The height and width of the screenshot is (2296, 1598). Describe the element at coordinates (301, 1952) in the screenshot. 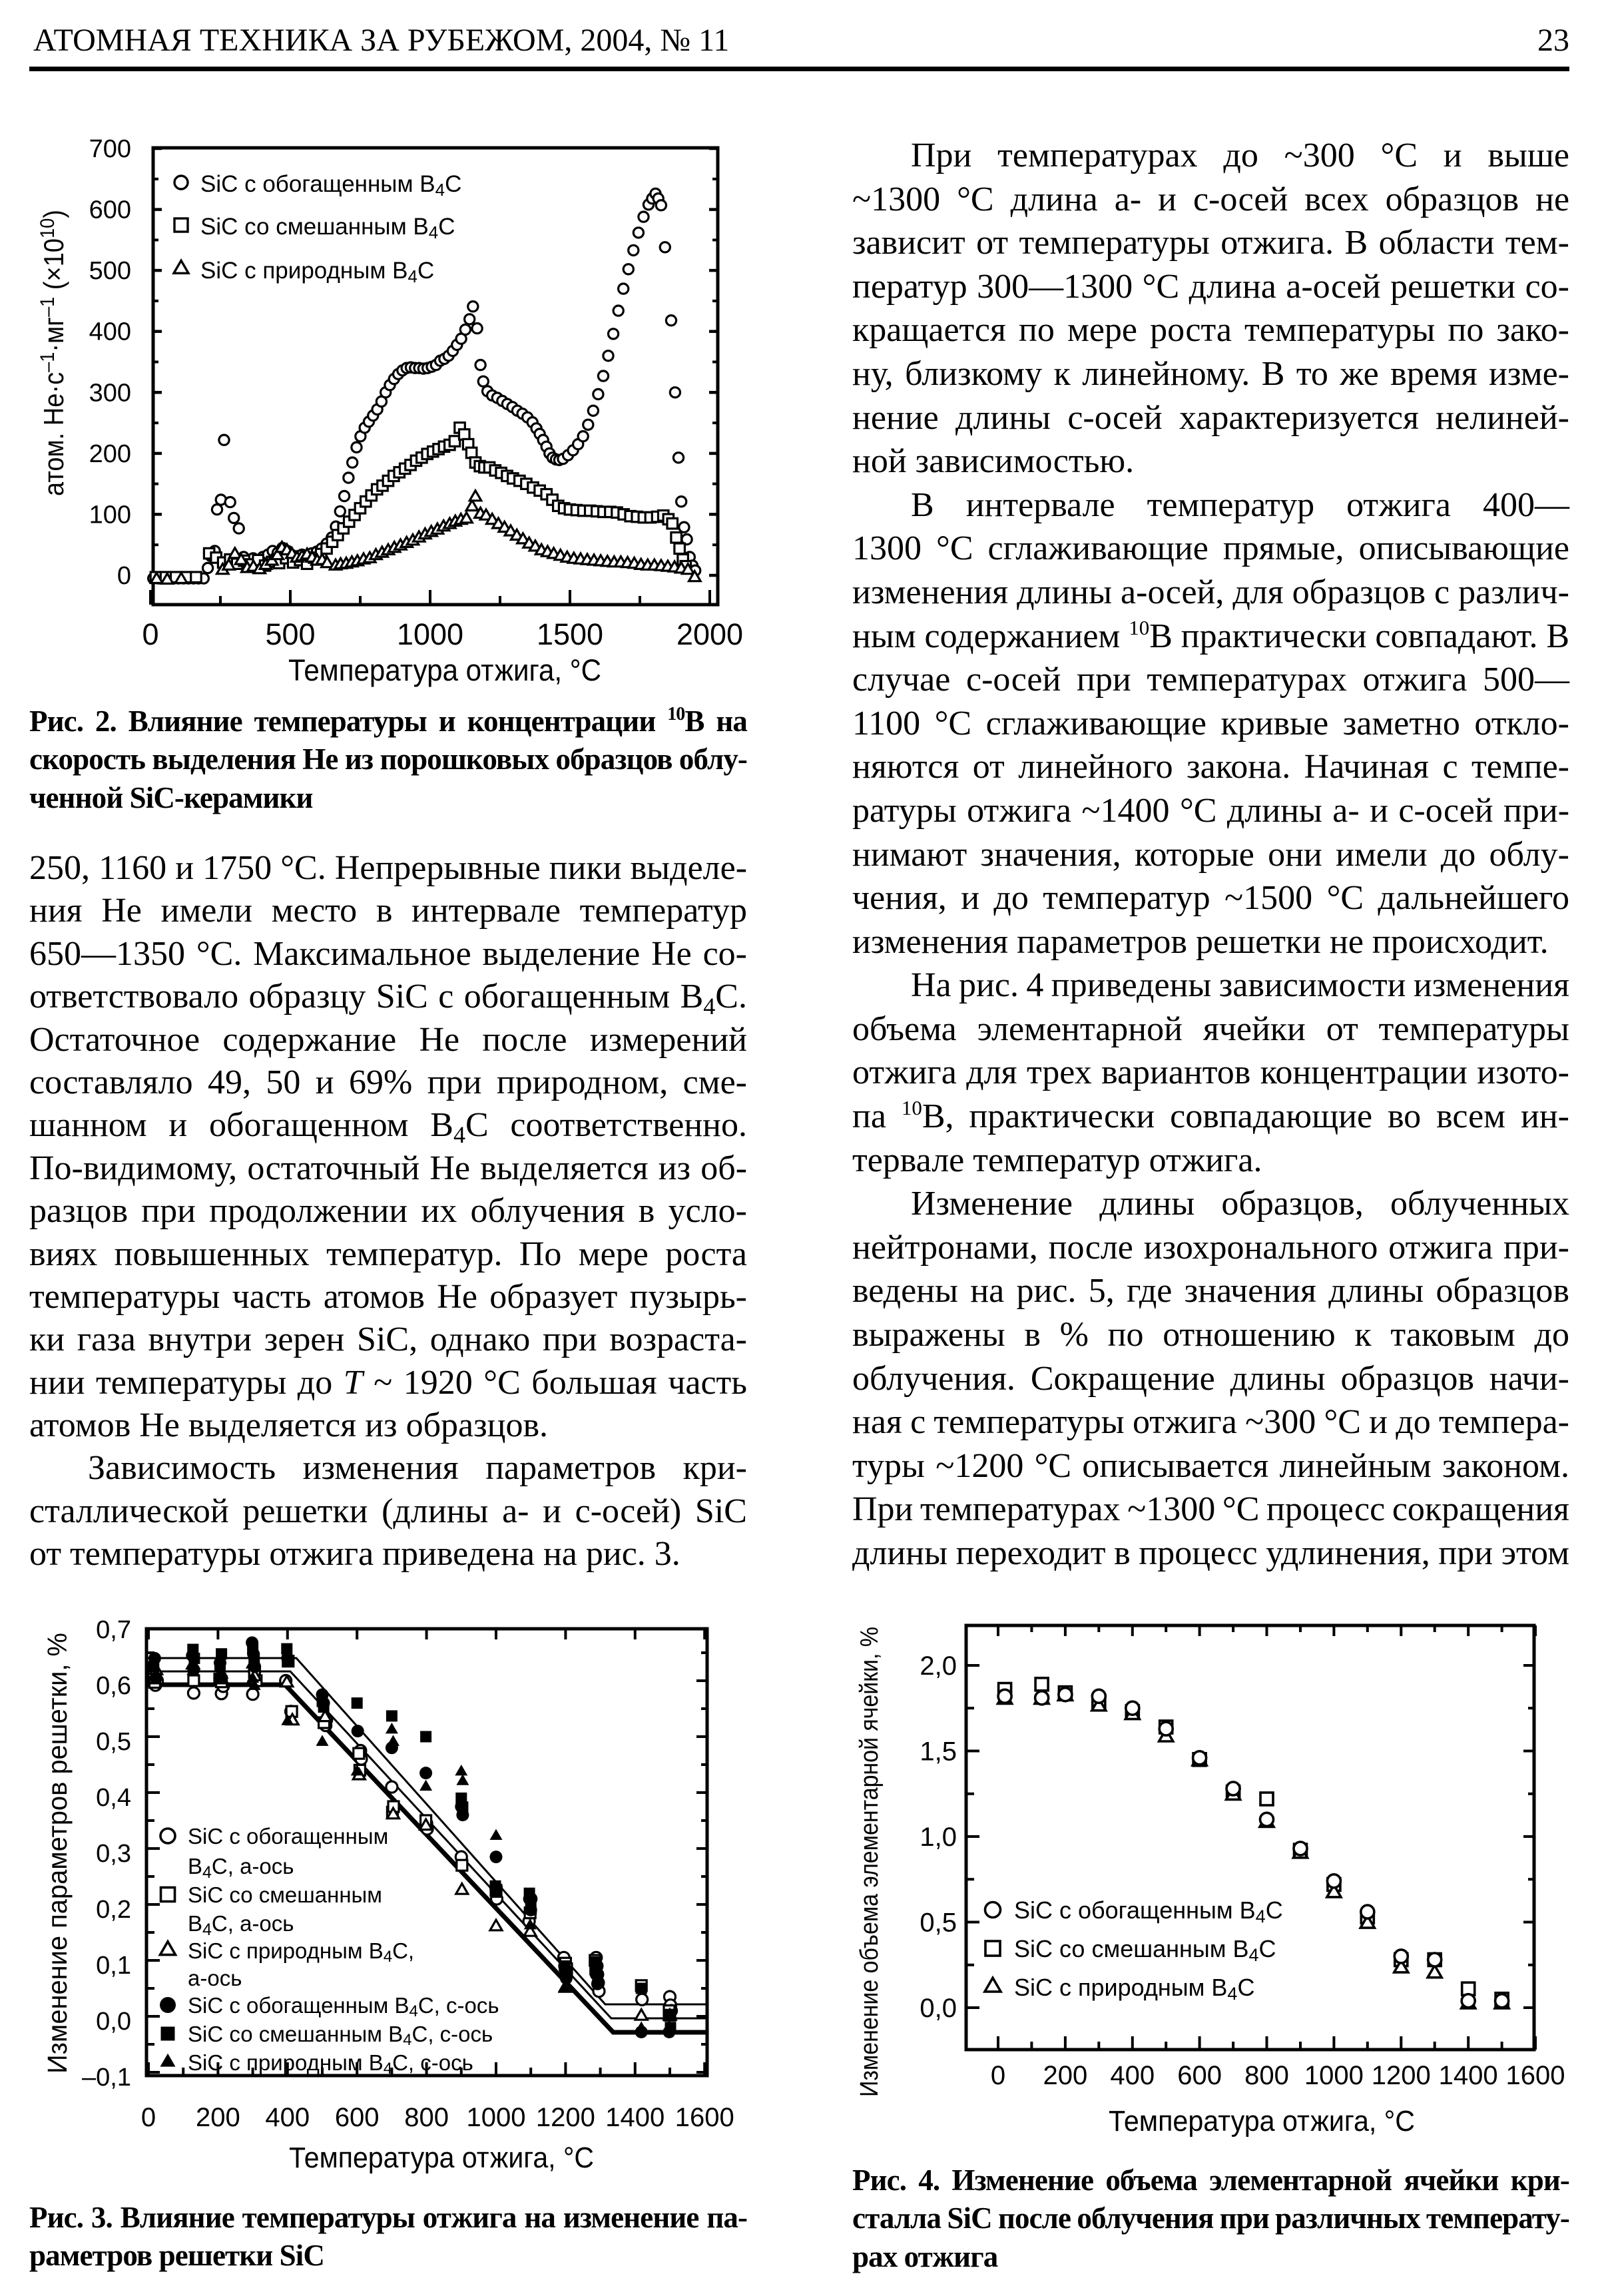

I see `svg-text: SiC с природным В4С,` at that location.